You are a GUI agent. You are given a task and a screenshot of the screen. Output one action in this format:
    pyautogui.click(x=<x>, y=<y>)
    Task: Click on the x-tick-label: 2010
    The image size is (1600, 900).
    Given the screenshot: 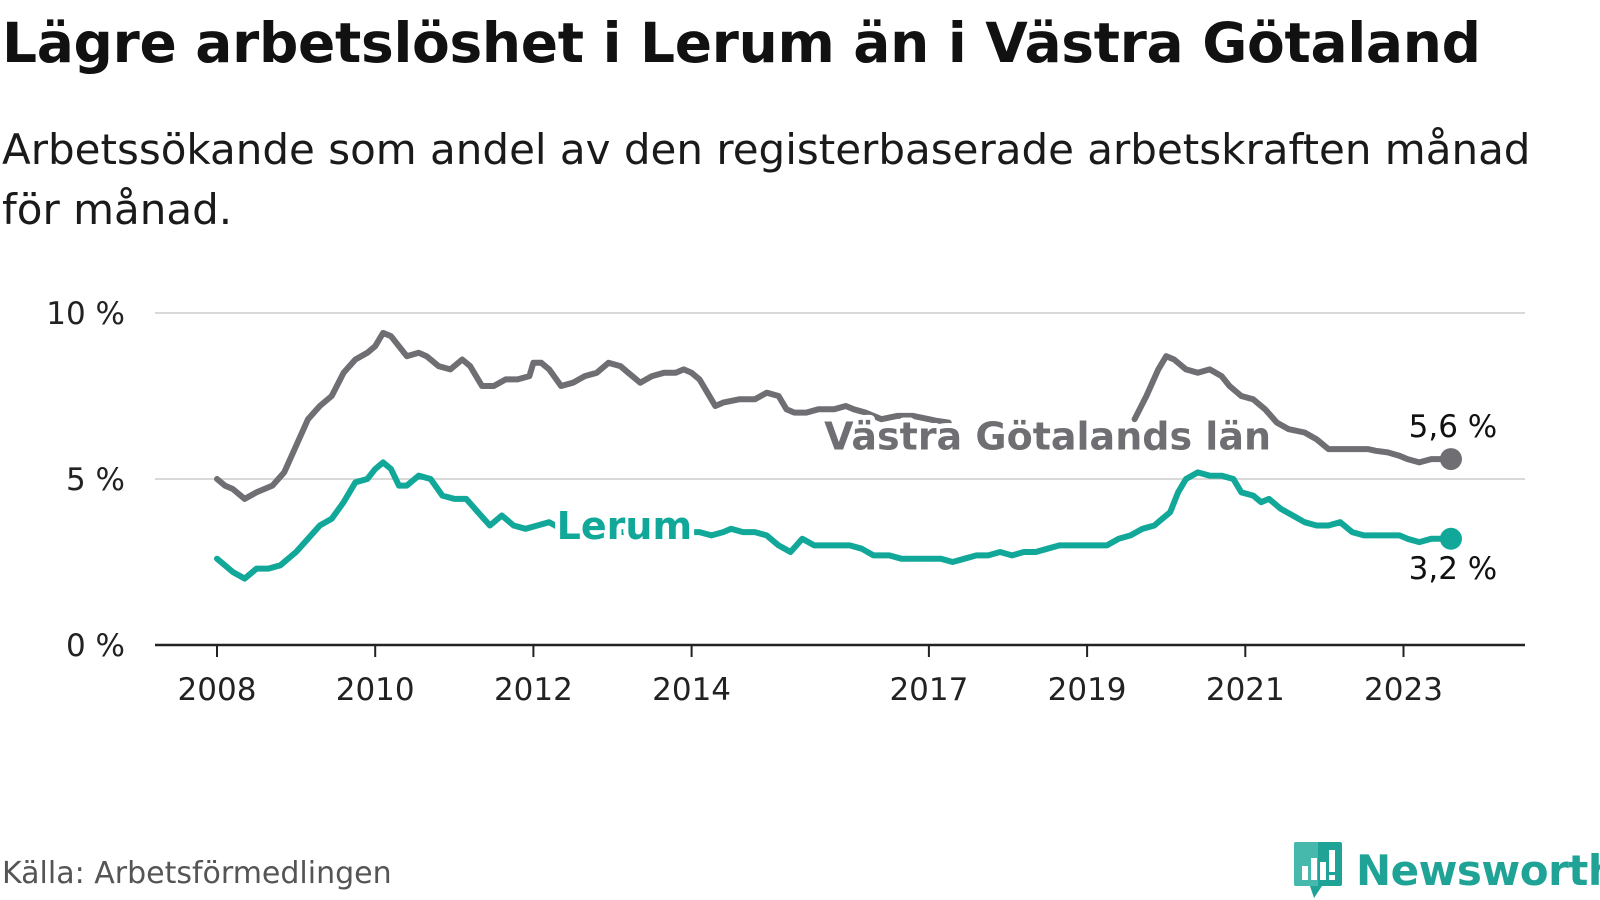 What is the action you would take?
    pyautogui.click(x=375, y=690)
    